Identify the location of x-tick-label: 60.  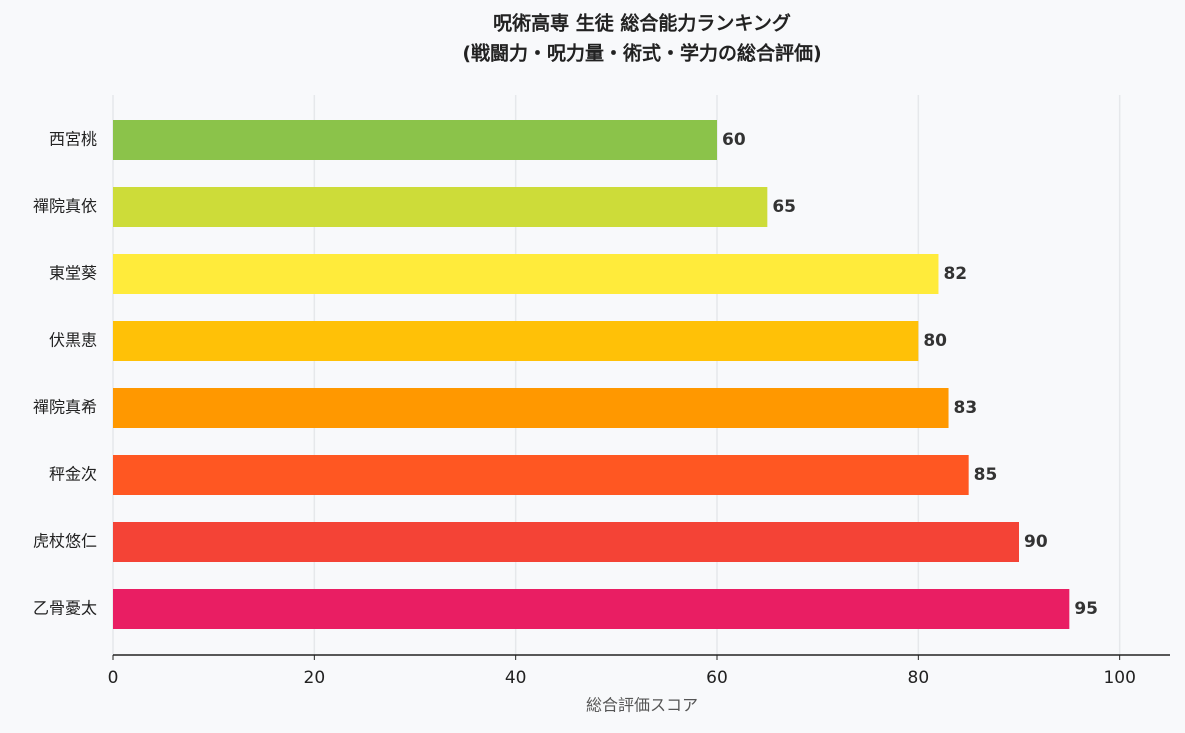
(717, 678).